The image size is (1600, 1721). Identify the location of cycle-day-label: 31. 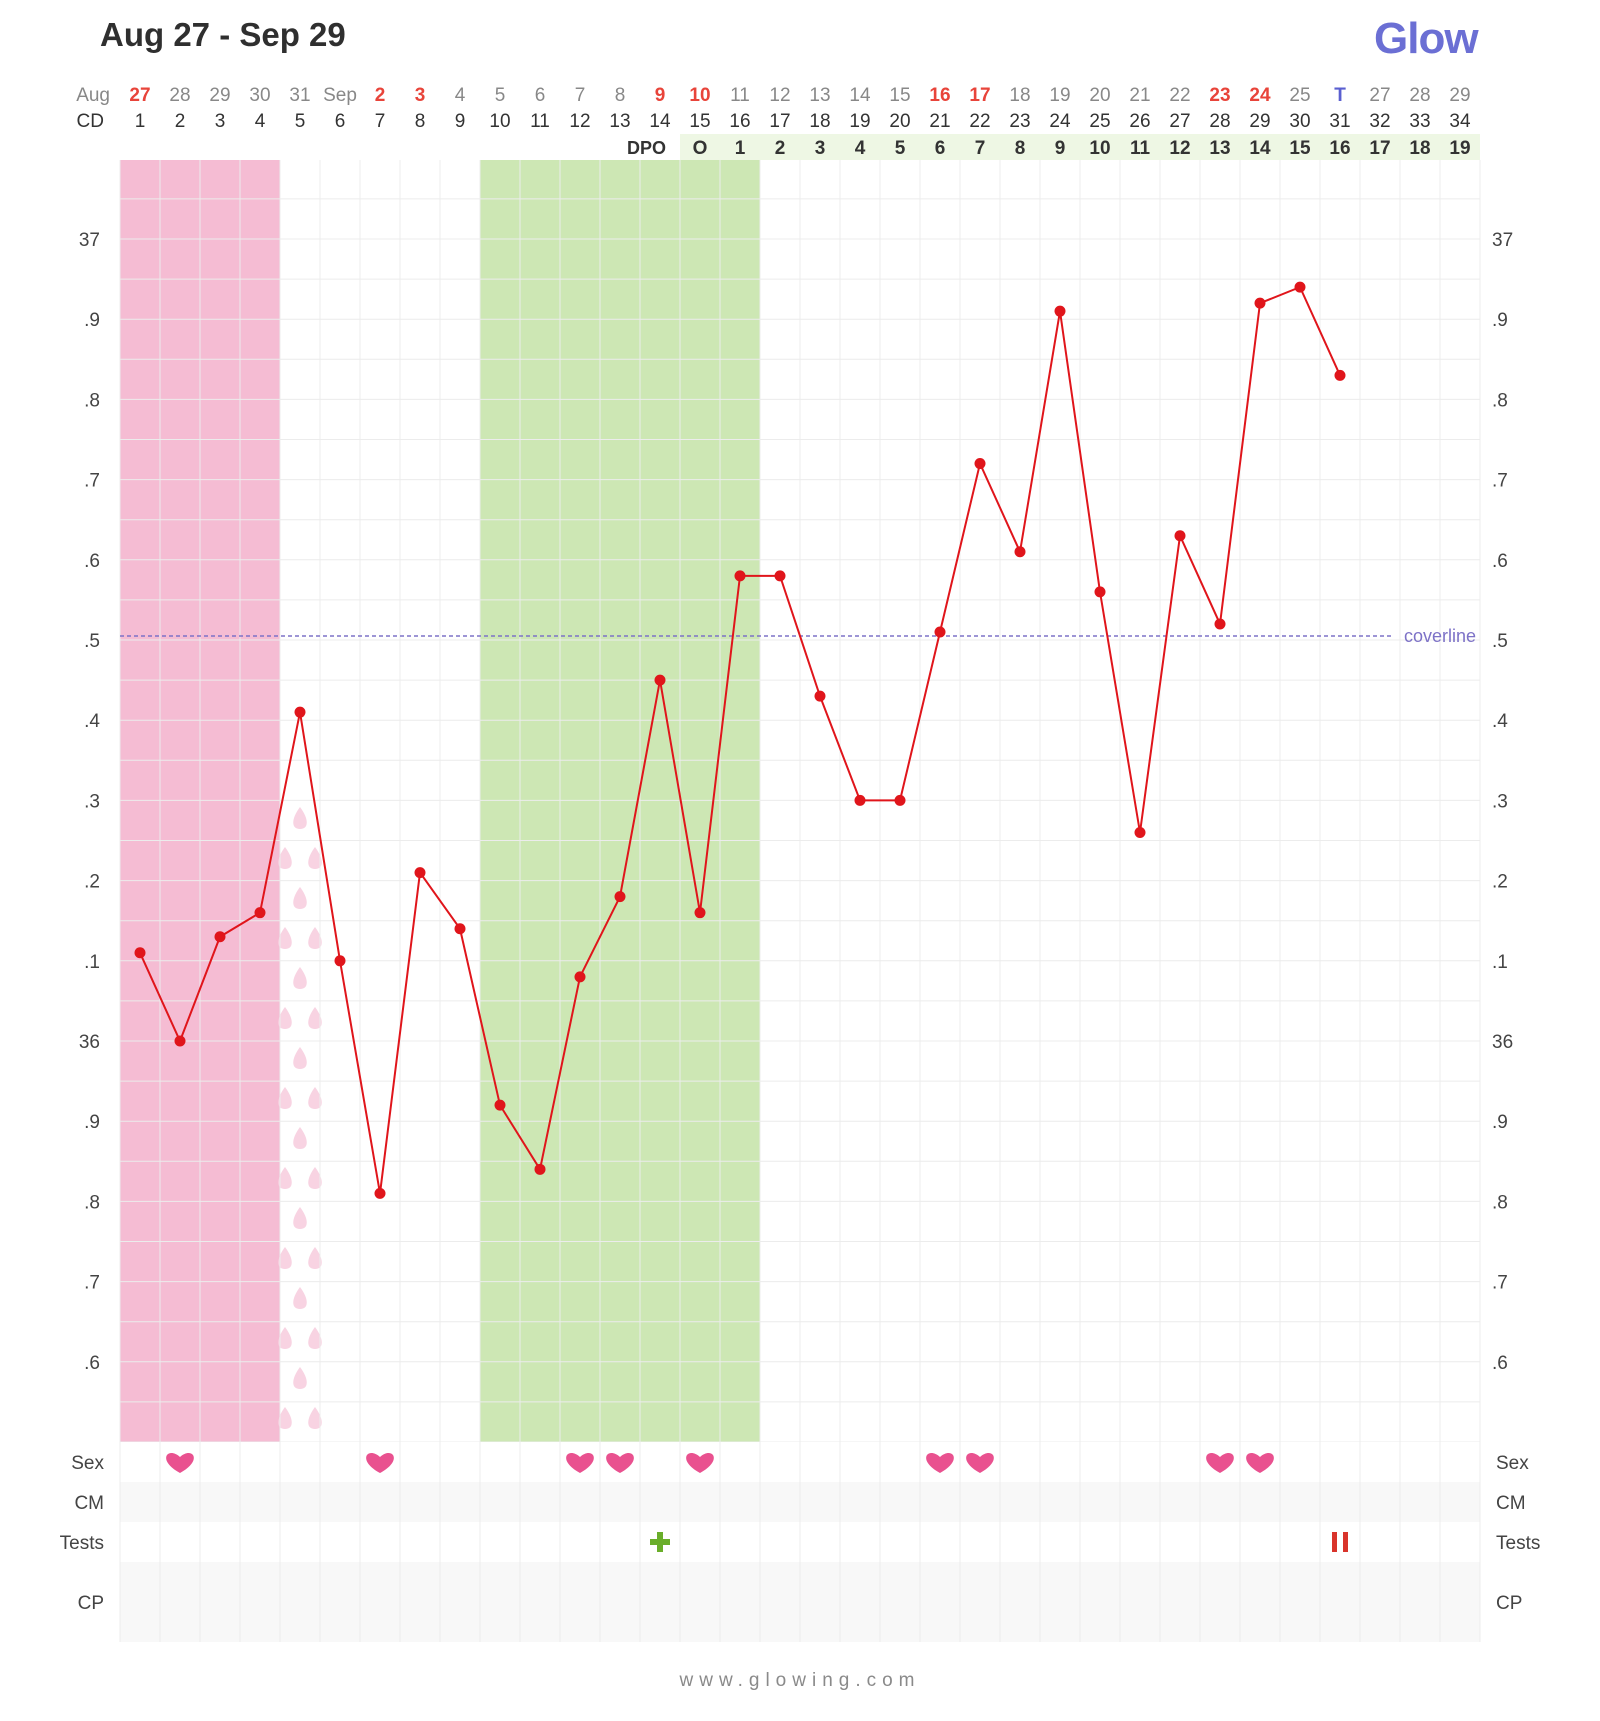
(1339, 121).